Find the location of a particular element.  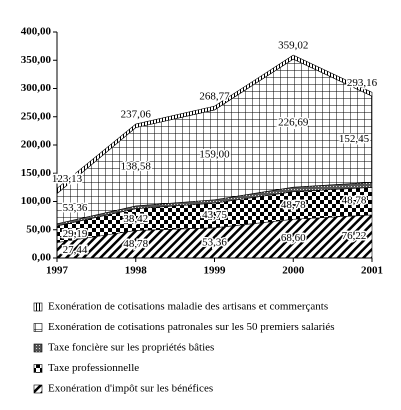

value-label: 226,69 is located at coordinates (293, 123).